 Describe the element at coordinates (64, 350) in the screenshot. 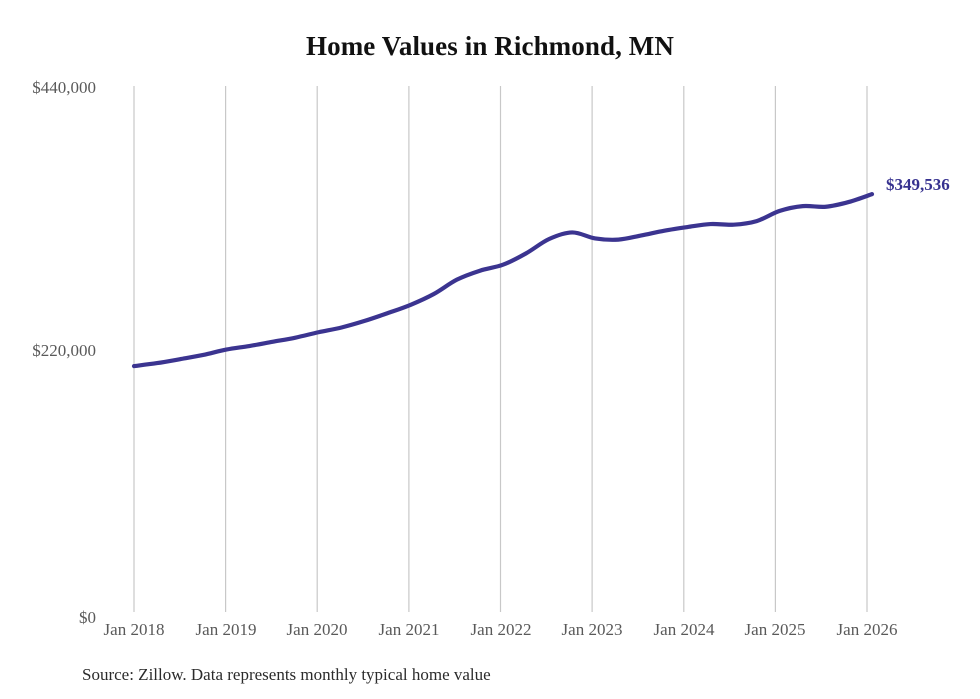

I see `y-axis-tick-220000: $220,000` at that location.